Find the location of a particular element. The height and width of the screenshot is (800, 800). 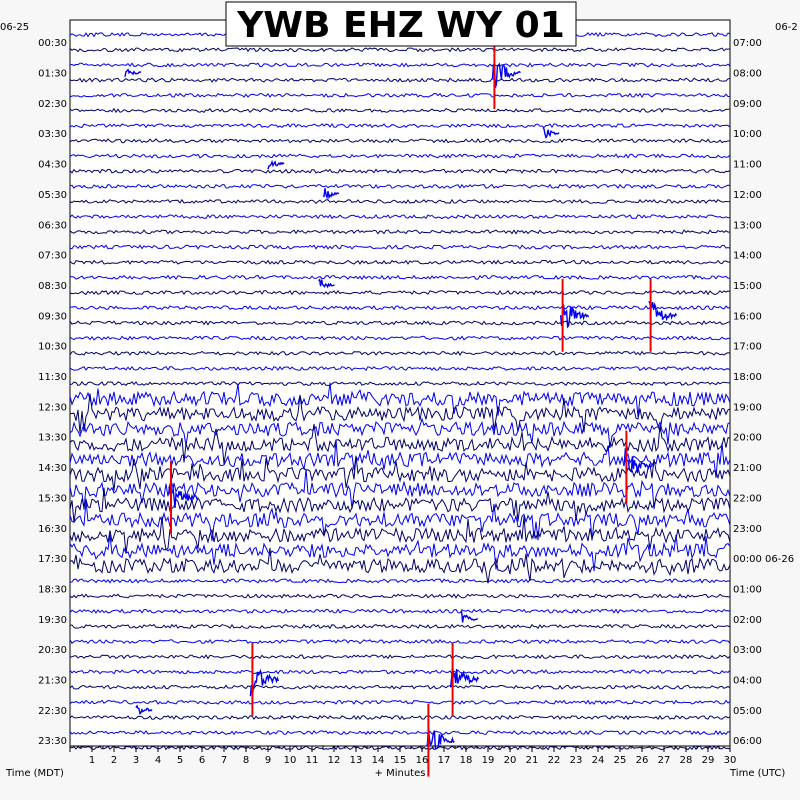

left-time-label: 16:30 is located at coordinates (52, 529).